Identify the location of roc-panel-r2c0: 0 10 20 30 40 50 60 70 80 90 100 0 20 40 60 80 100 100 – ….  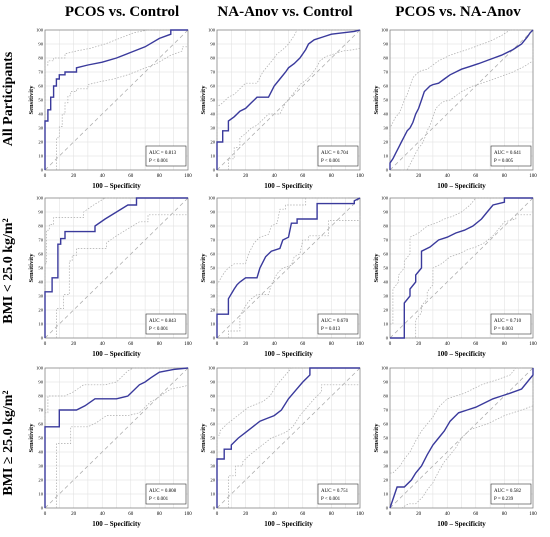
(110, 447).